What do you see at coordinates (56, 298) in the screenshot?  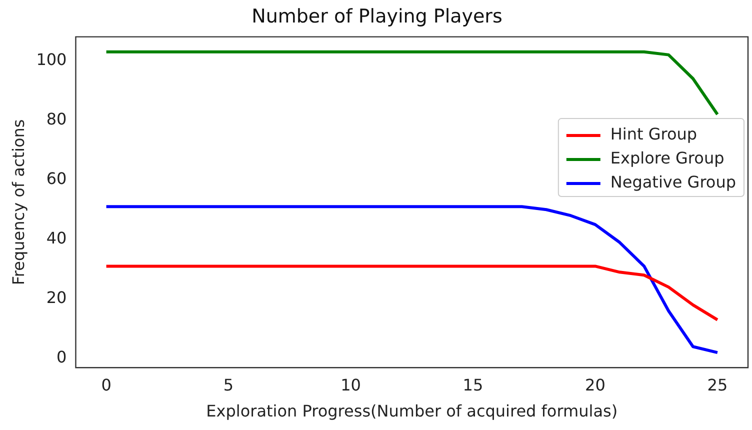 I see `y-tick-label: 20` at bounding box center [56, 298].